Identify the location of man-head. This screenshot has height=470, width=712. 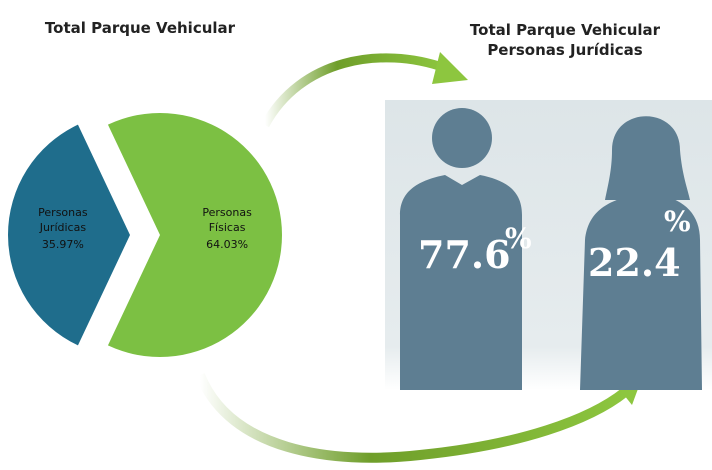
(462, 138).